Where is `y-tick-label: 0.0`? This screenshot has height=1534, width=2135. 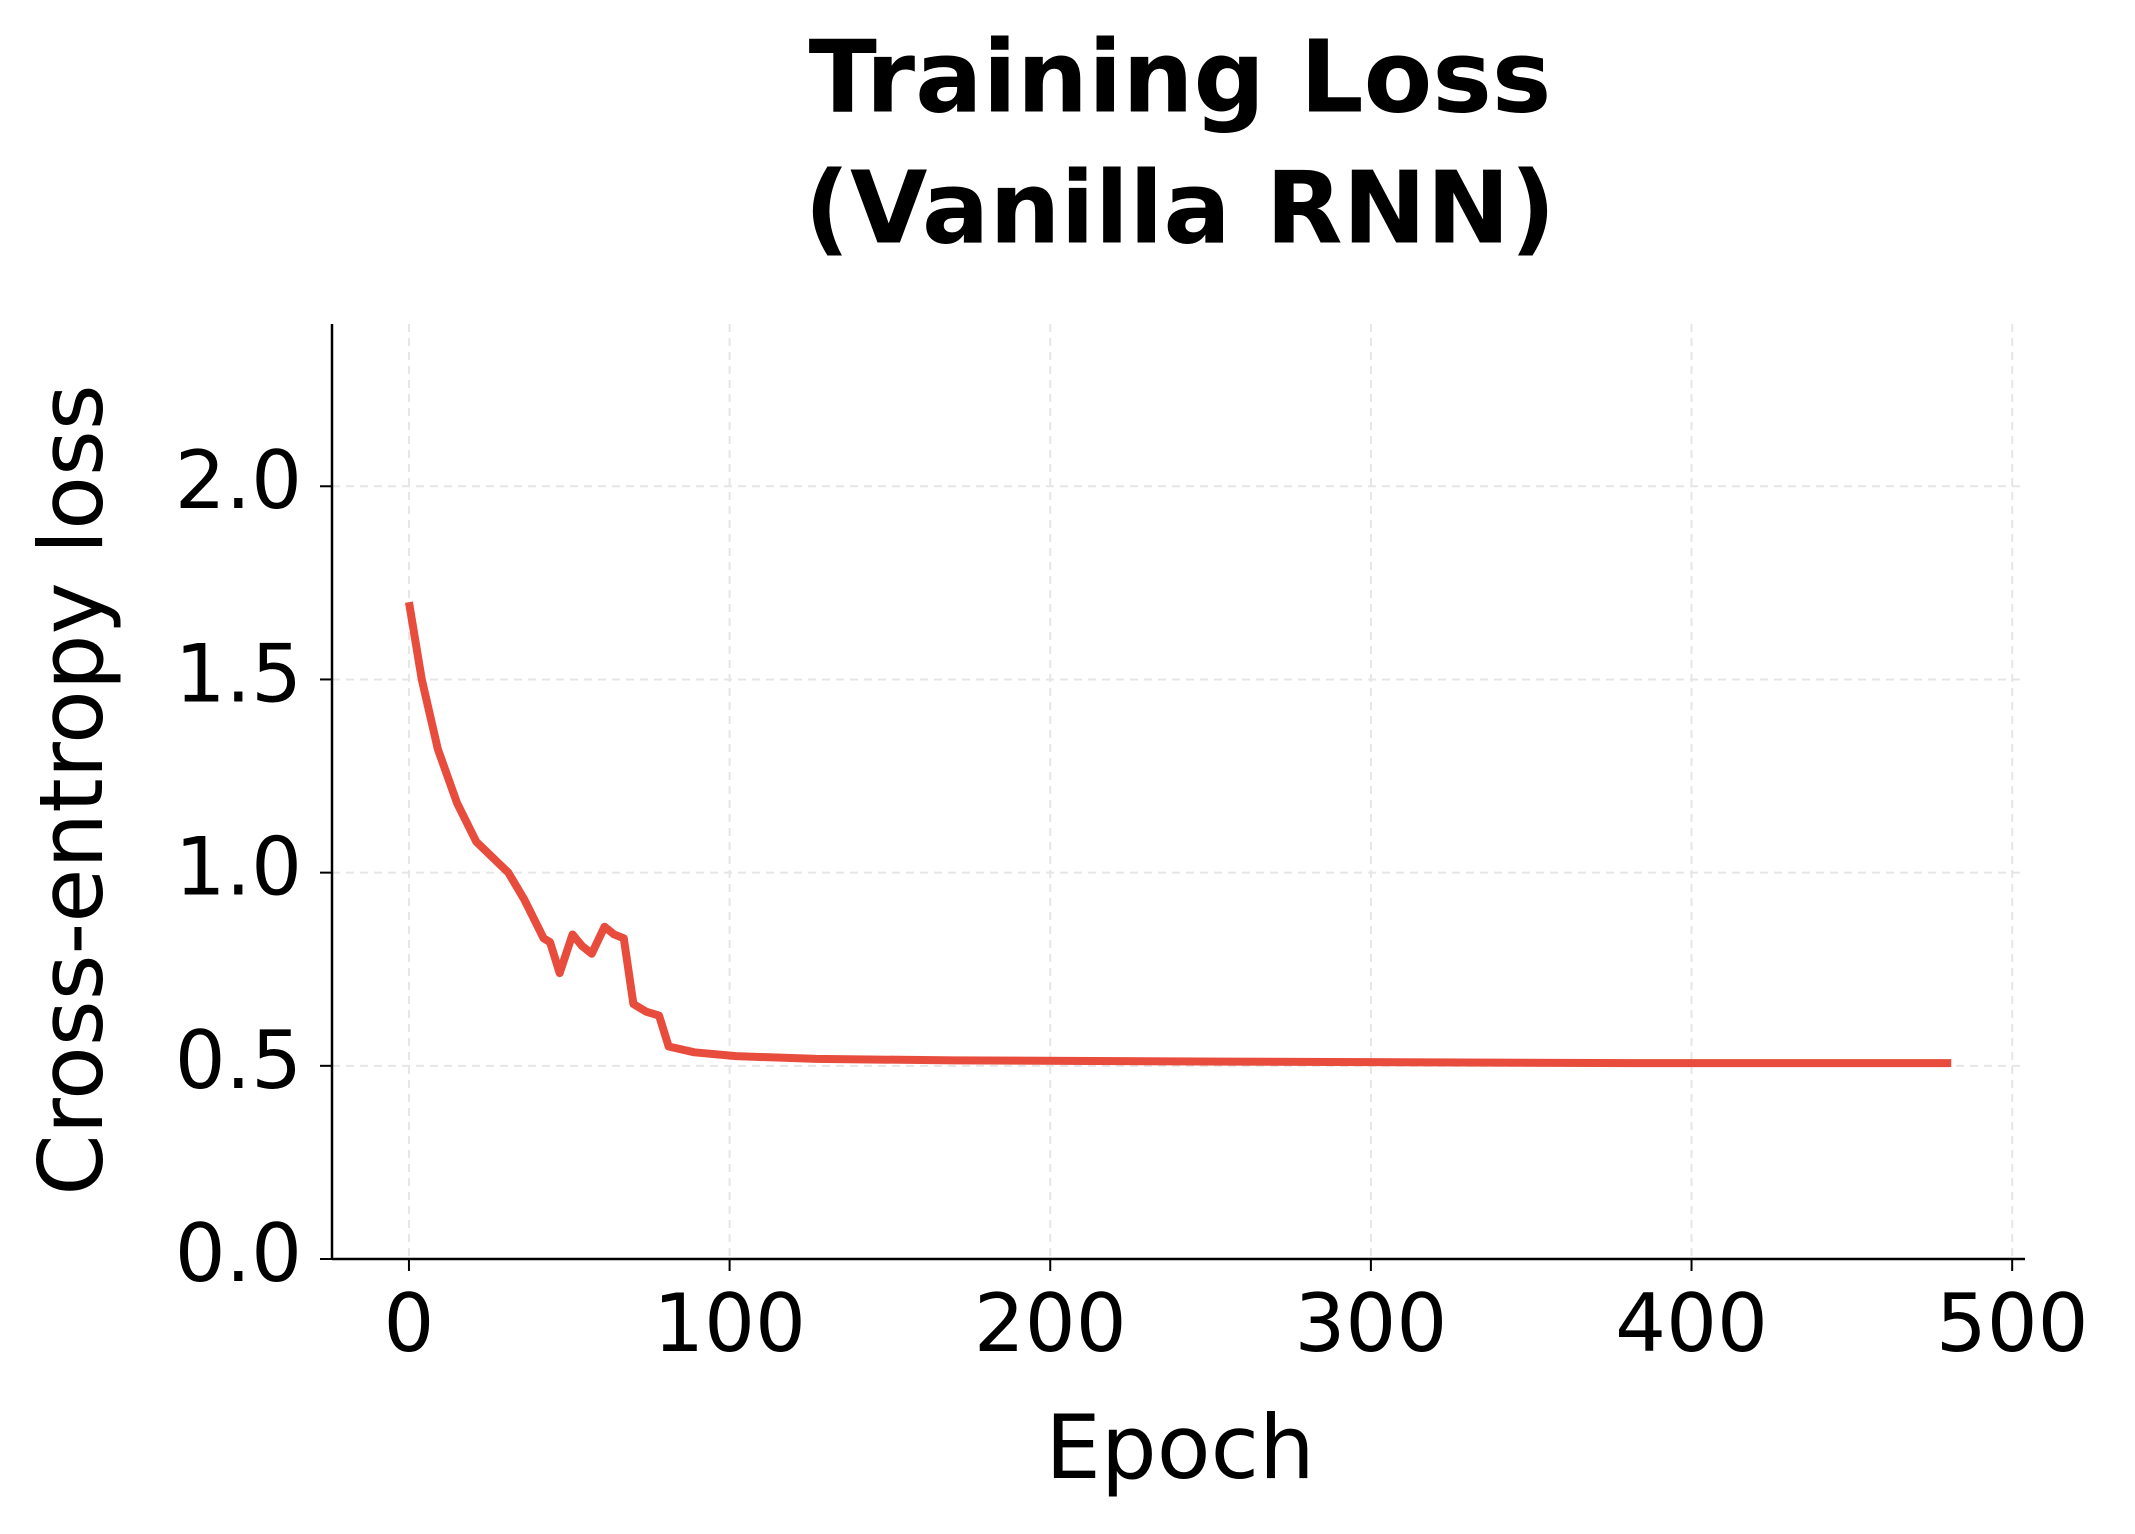
y-tick-label: 0.0 is located at coordinates (238, 1253).